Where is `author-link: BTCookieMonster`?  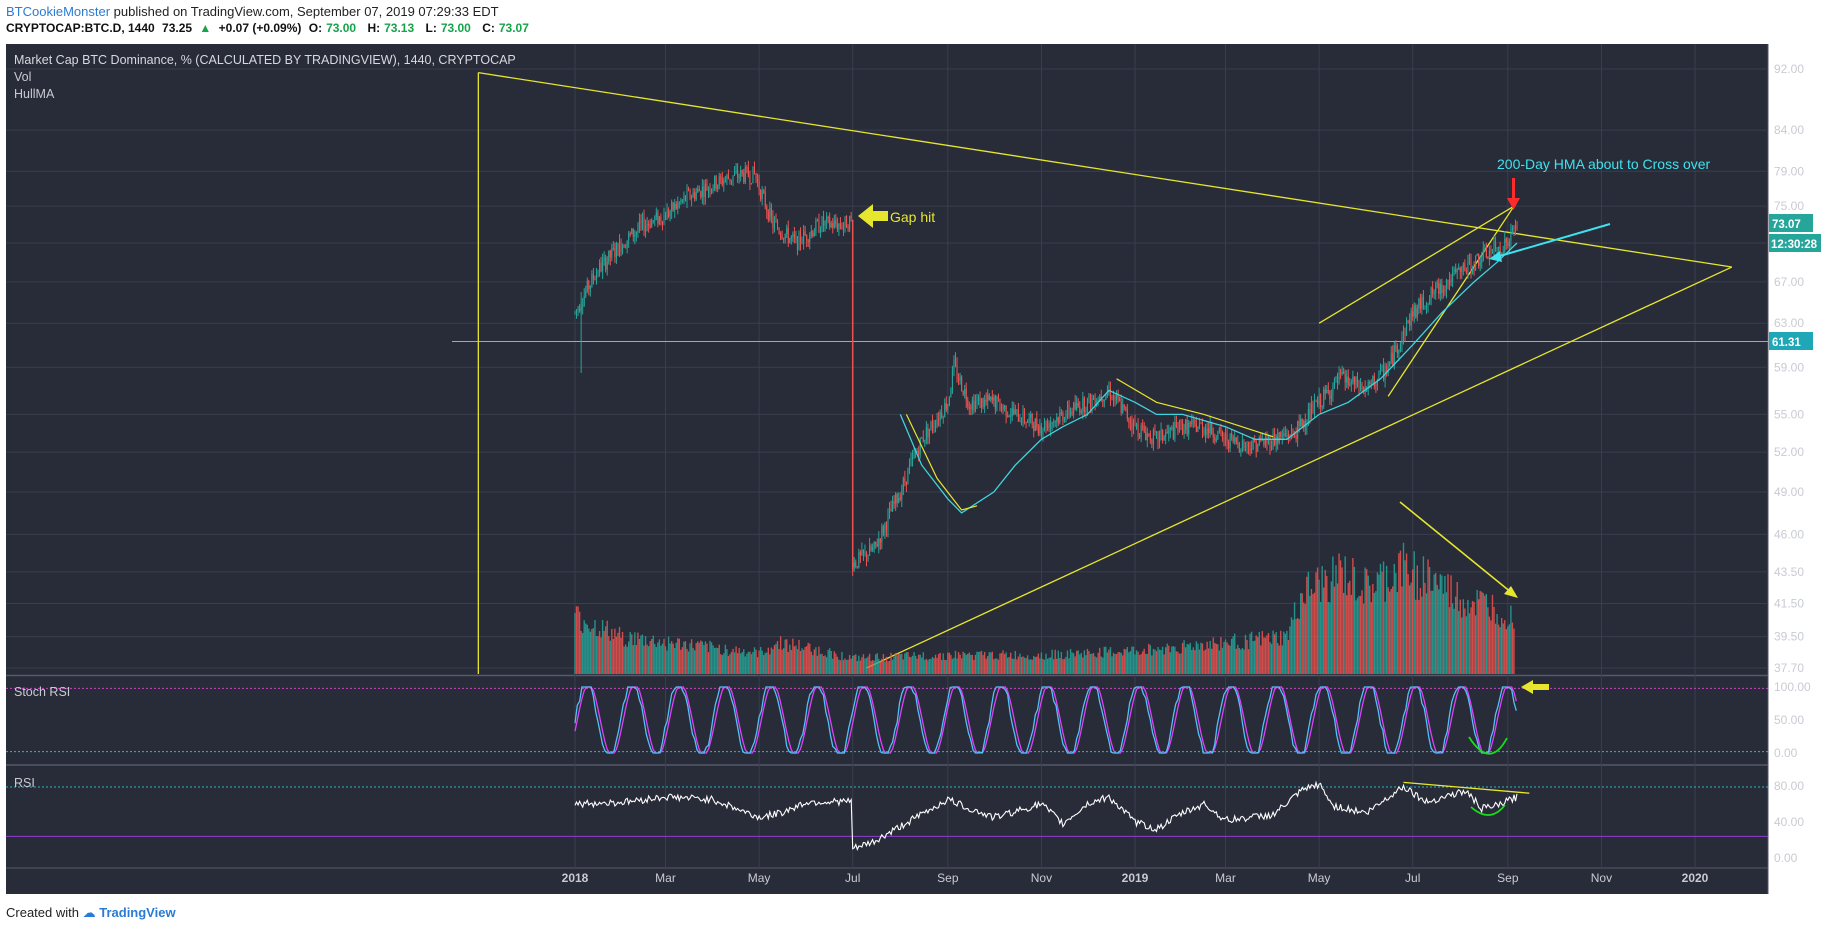
author-link: BTCookieMonster is located at coordinates (58, 11).